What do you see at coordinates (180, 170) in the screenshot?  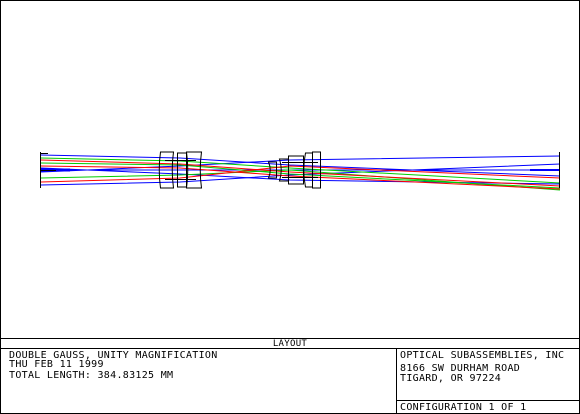 I see `front-lens-group` at bounding box center [180, 170].